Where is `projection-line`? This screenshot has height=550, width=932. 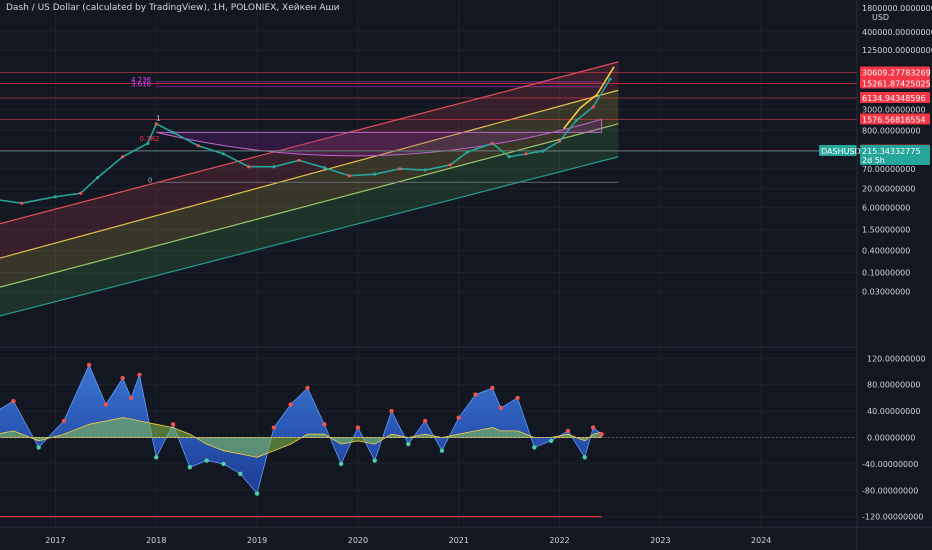
projection-line is located at coordinates (588, 98).